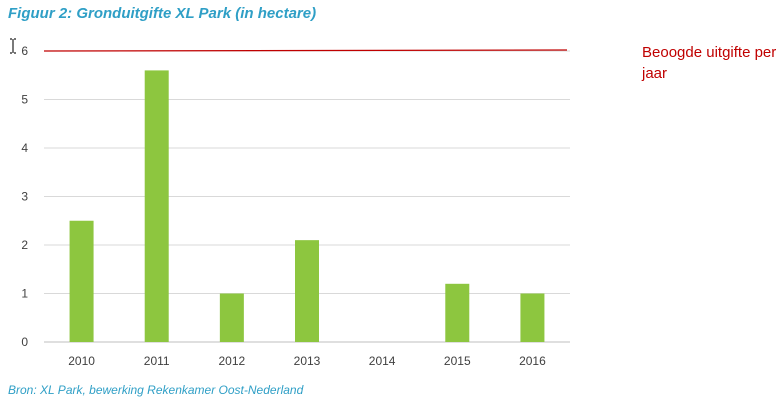  Describe the element at coordinates (24, 294) in the screenshot. I see `y-tick-label: 1` at that location.